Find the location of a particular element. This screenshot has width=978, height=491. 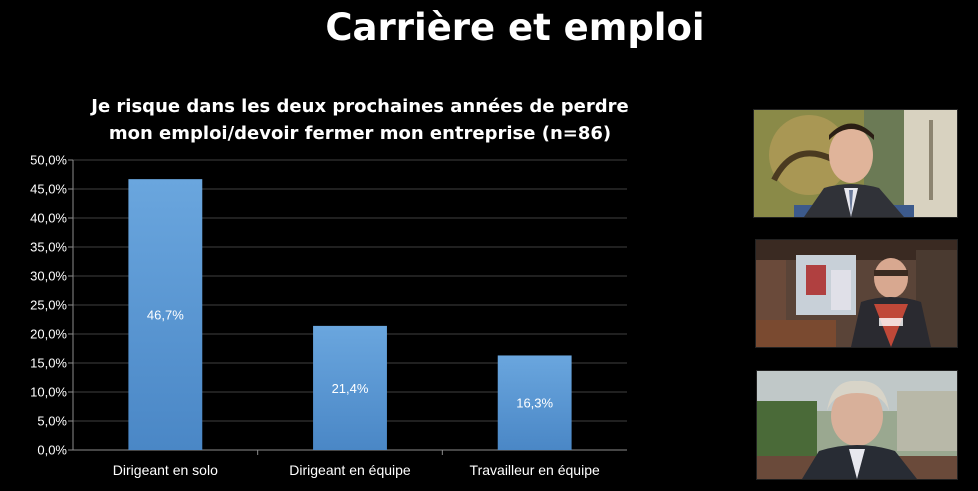

photo-portrait-man-suit is located at coordinates (855, 163).